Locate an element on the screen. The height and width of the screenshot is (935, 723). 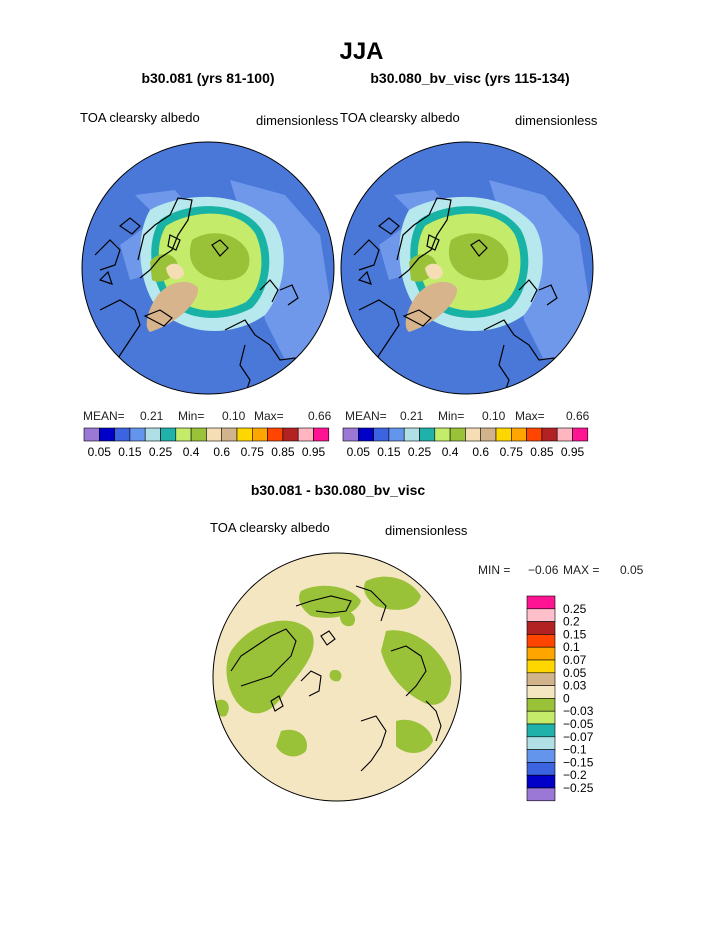
panel1-variable-label: TOA clearsky albedo is located at coordinates (140, 117).